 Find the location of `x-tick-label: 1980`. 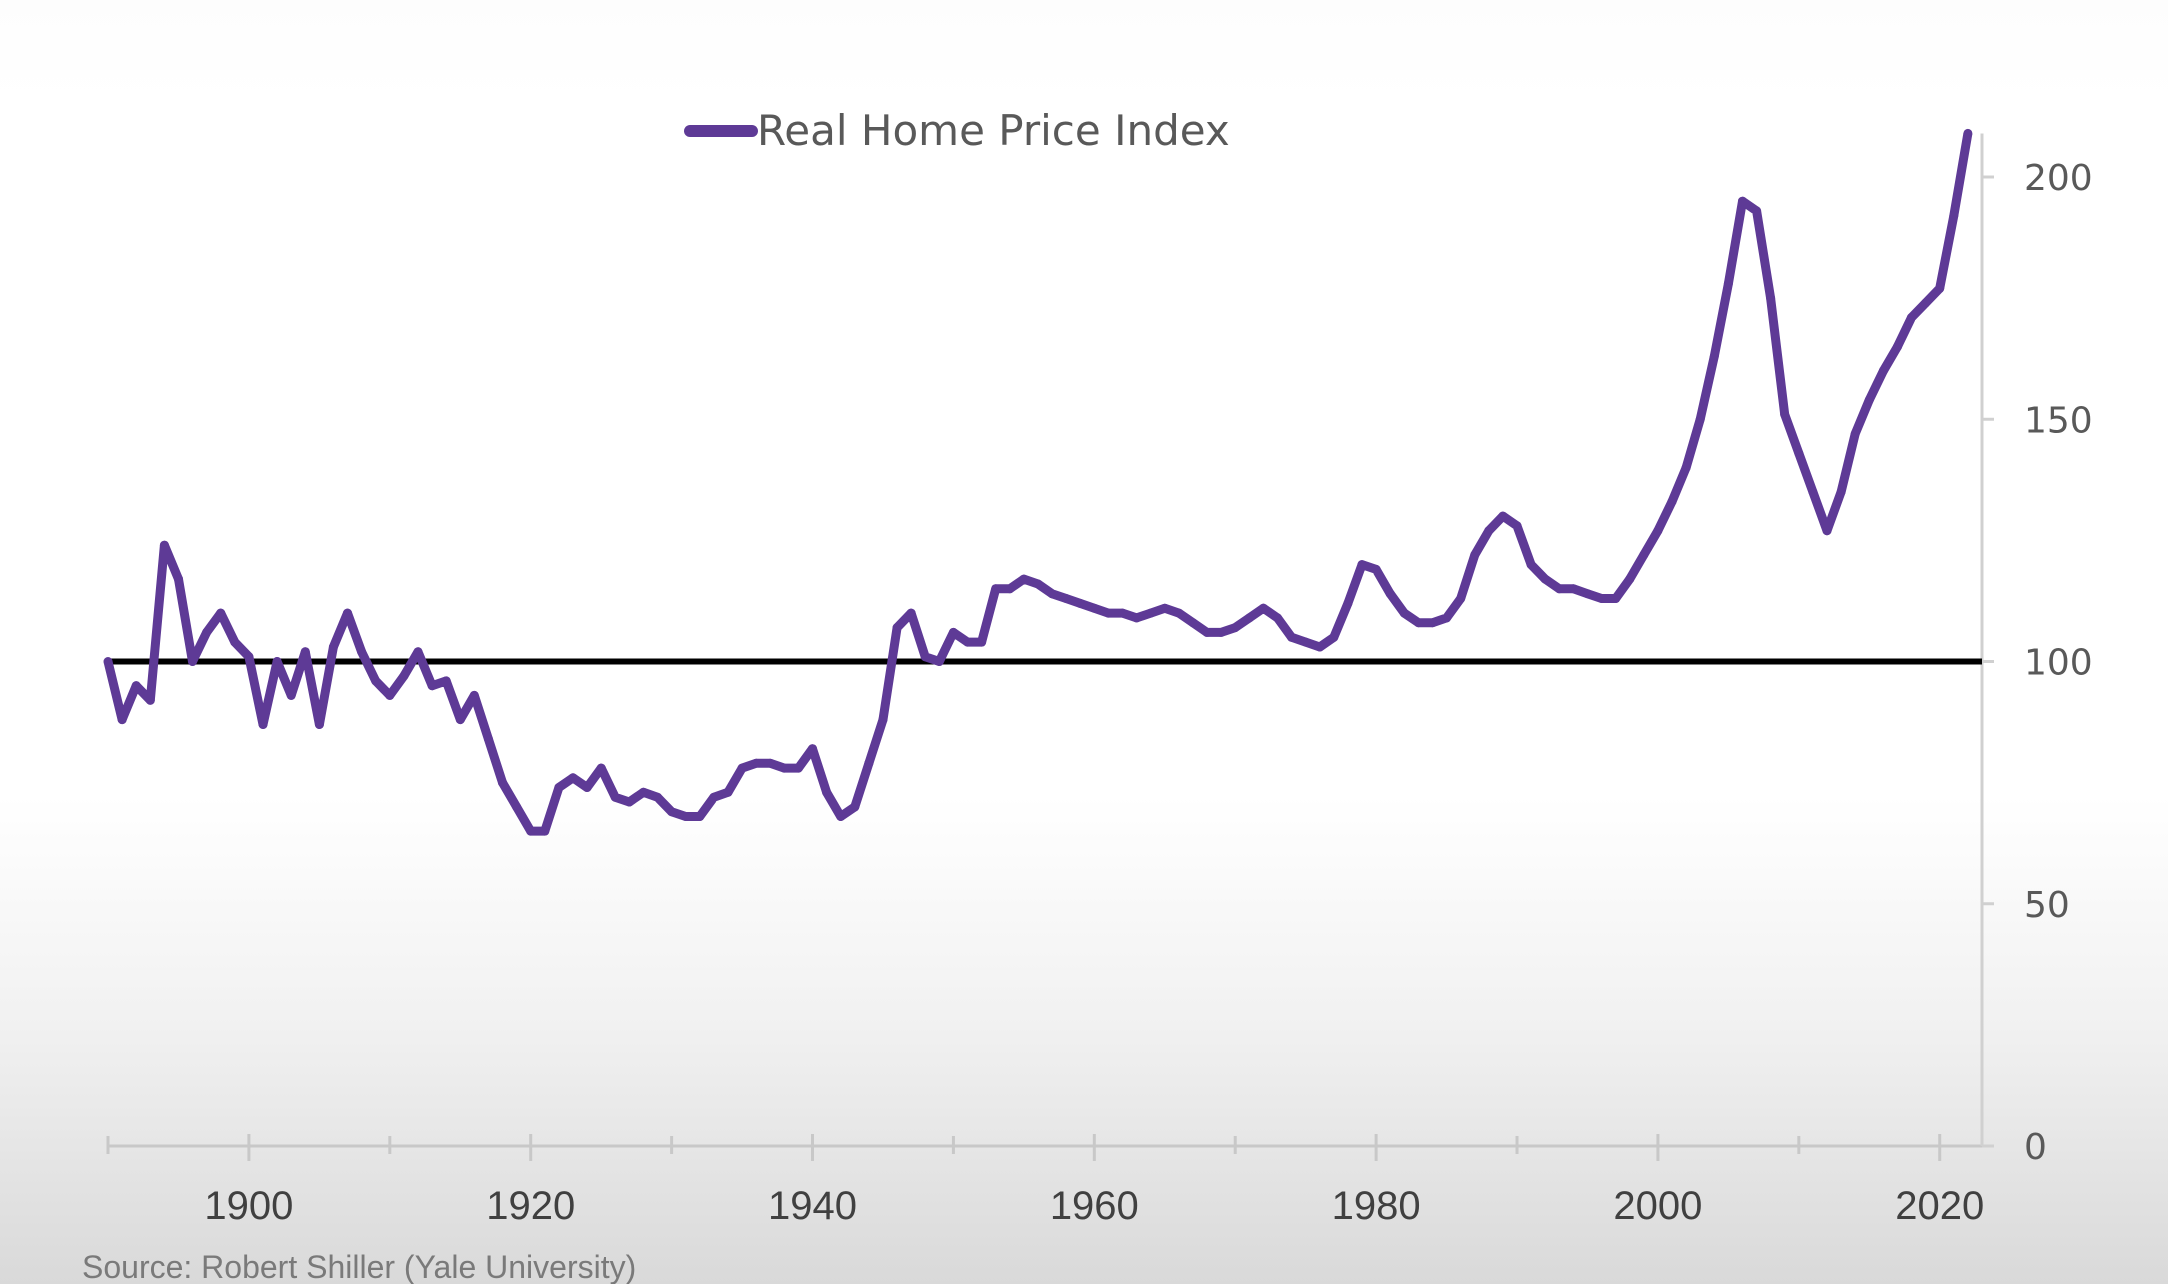

x-tick-label: 1980 is located at coordinates (1376, 1206).